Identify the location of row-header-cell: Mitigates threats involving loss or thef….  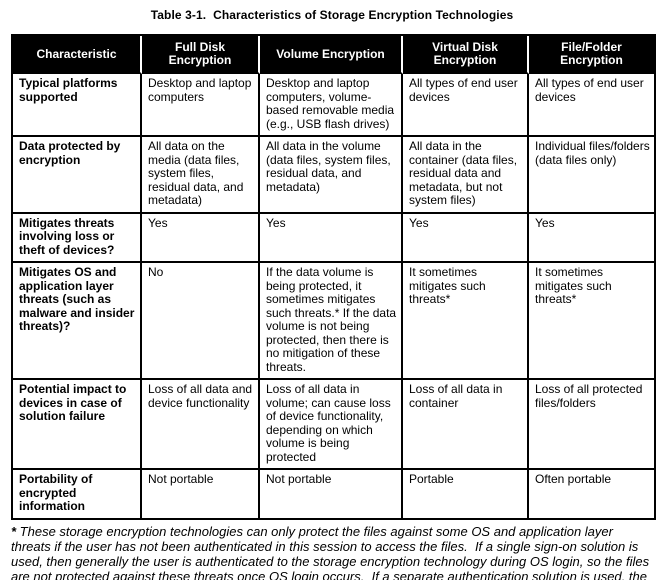
(77, 238).